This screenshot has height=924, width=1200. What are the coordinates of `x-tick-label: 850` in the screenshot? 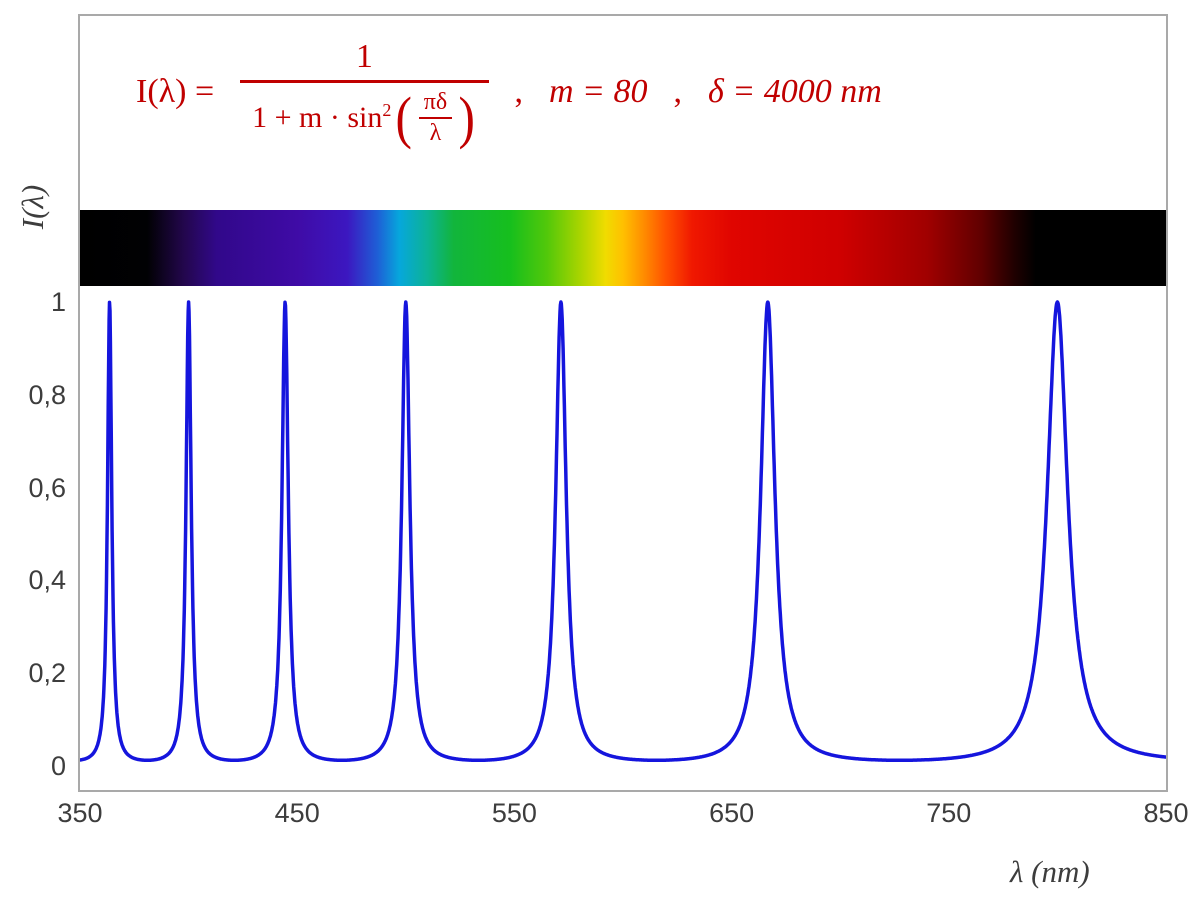 It's located at (1166, 813).